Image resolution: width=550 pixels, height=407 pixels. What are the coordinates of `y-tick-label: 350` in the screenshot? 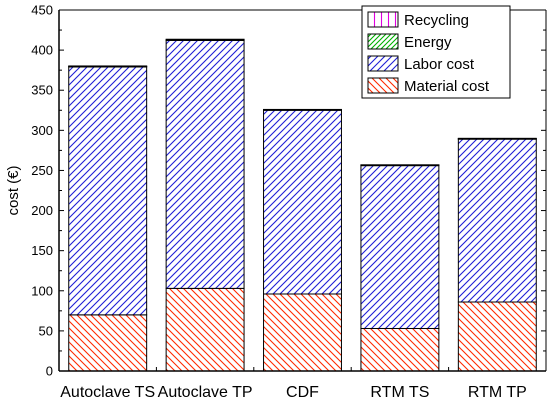 It's located at (42, 90).